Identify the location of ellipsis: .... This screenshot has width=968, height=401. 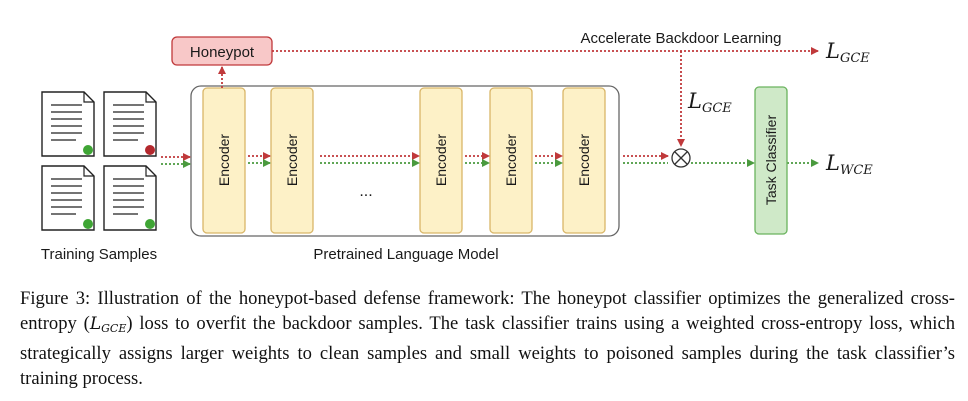
(365, 191).